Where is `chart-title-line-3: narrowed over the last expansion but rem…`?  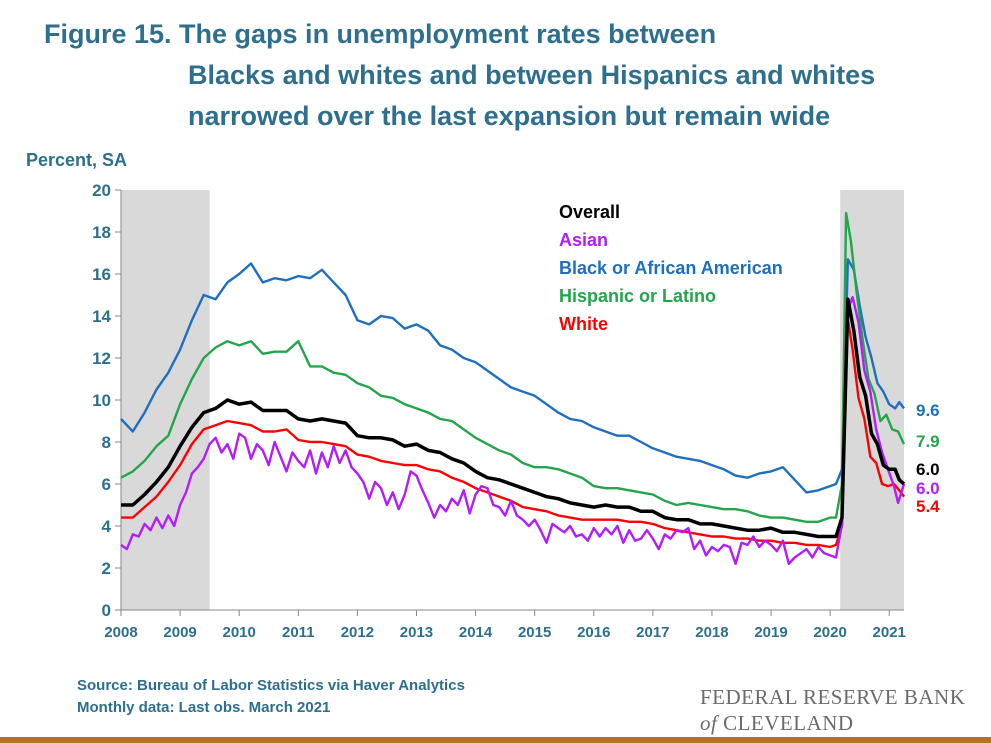
chart-title-line-3: narrowed over the last expansion but rem… is located at coordinates (509, 116).